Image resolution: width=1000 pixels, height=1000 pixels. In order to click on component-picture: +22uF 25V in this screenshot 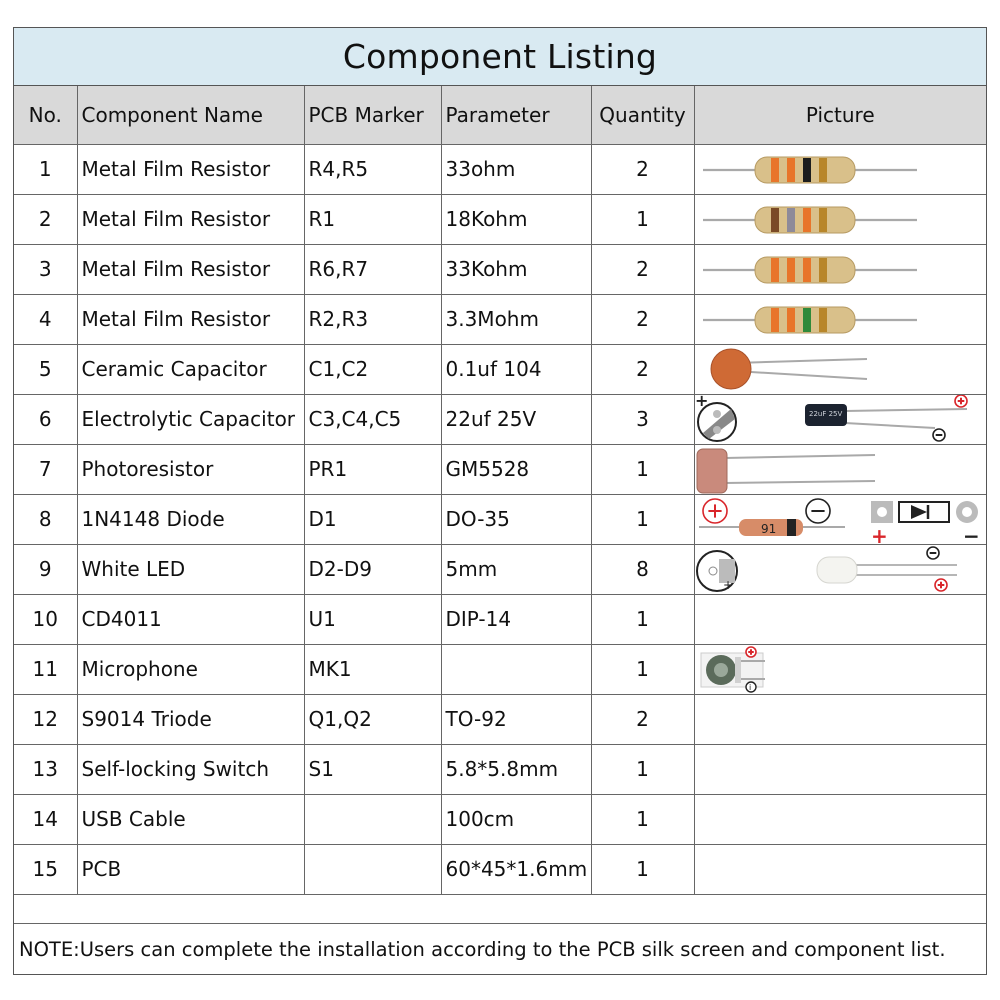, I will do `click(839, 419)`.